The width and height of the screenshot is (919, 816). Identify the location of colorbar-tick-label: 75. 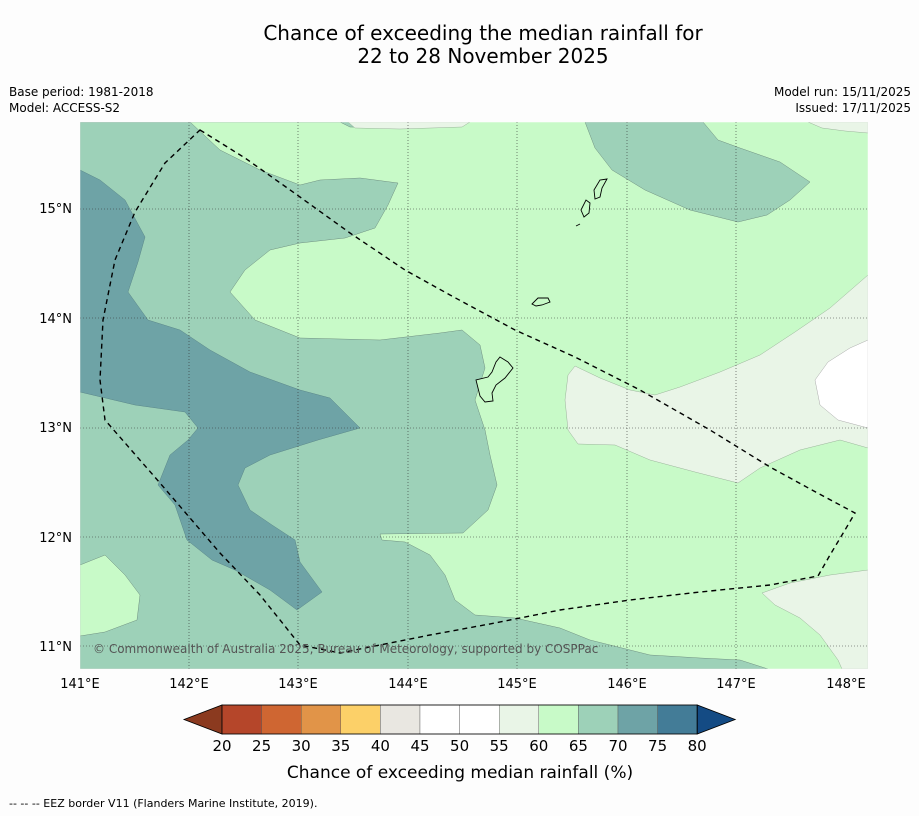
(657, 746).